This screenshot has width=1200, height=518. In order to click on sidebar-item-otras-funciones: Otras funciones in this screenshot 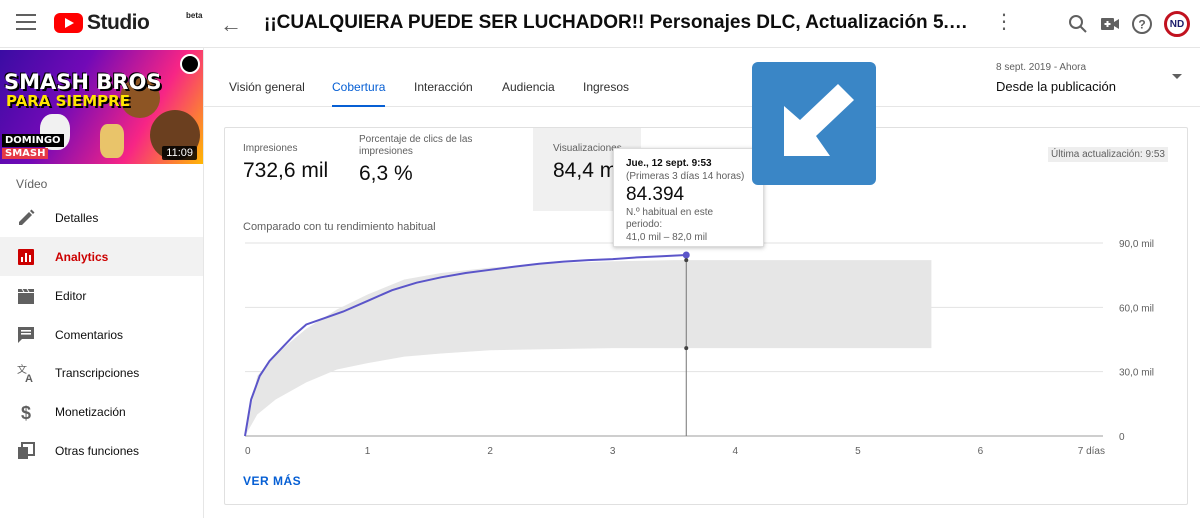, I will do `click(101, 450)`.